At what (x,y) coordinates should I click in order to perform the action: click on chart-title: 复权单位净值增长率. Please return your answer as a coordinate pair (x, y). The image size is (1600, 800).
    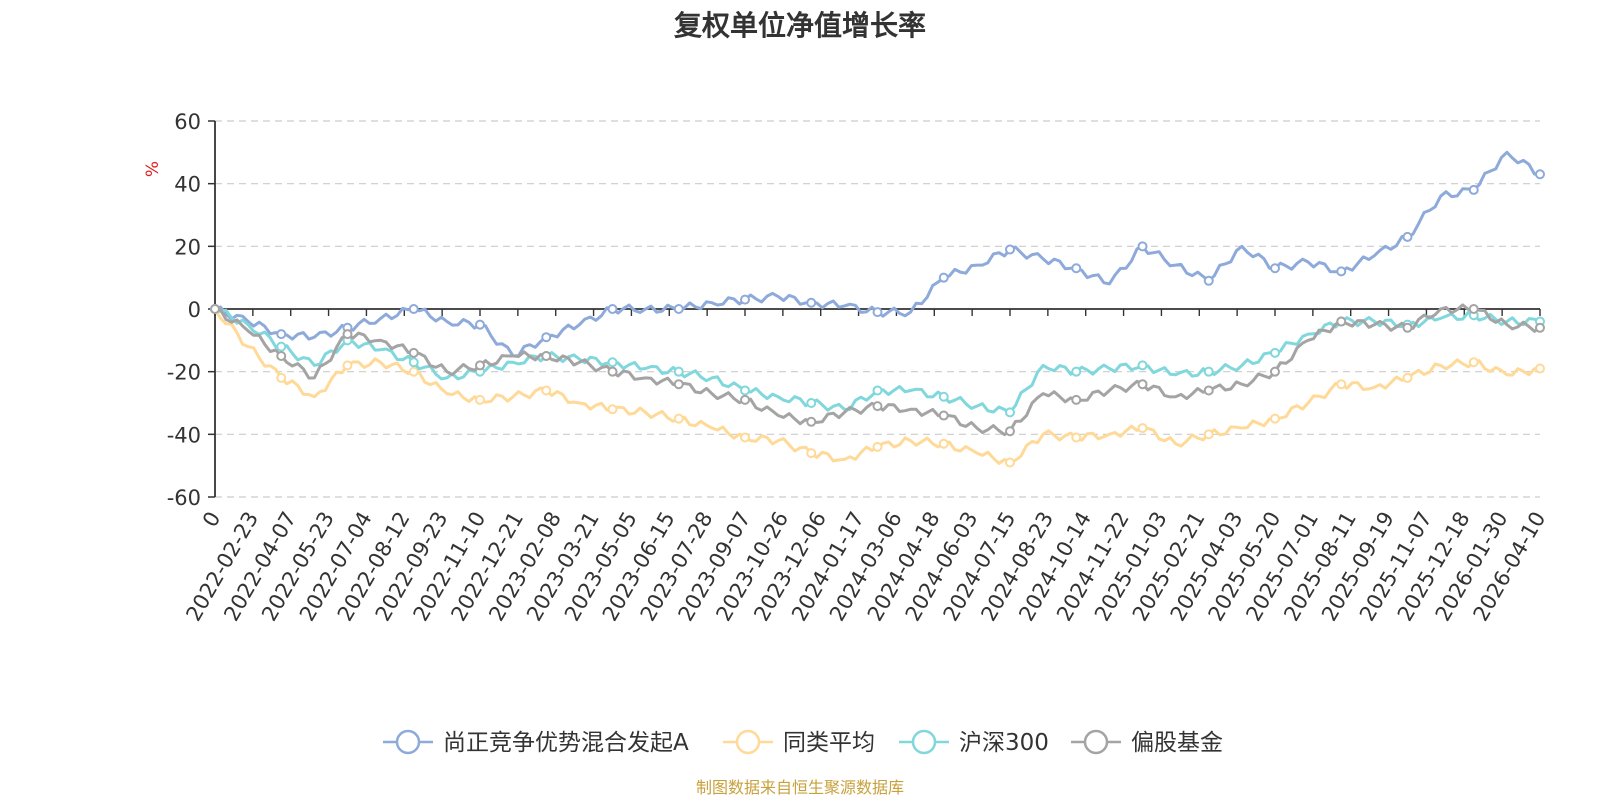
    Looking at the image, I should click on (799, 25).